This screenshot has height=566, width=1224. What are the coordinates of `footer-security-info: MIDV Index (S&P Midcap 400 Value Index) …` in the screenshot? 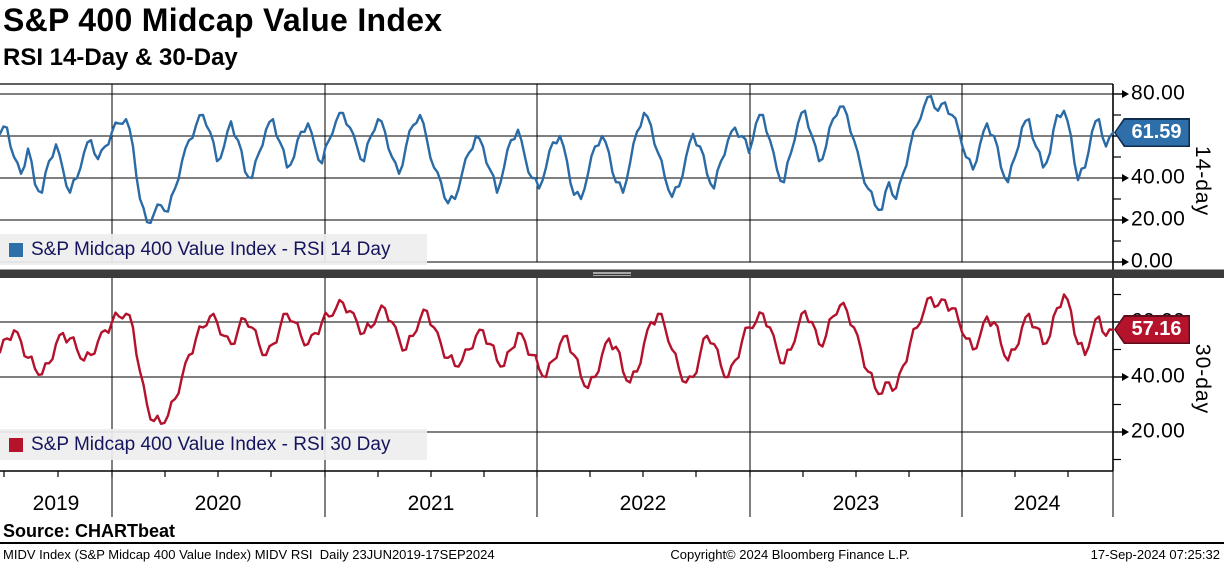 It's located at (249, 554).